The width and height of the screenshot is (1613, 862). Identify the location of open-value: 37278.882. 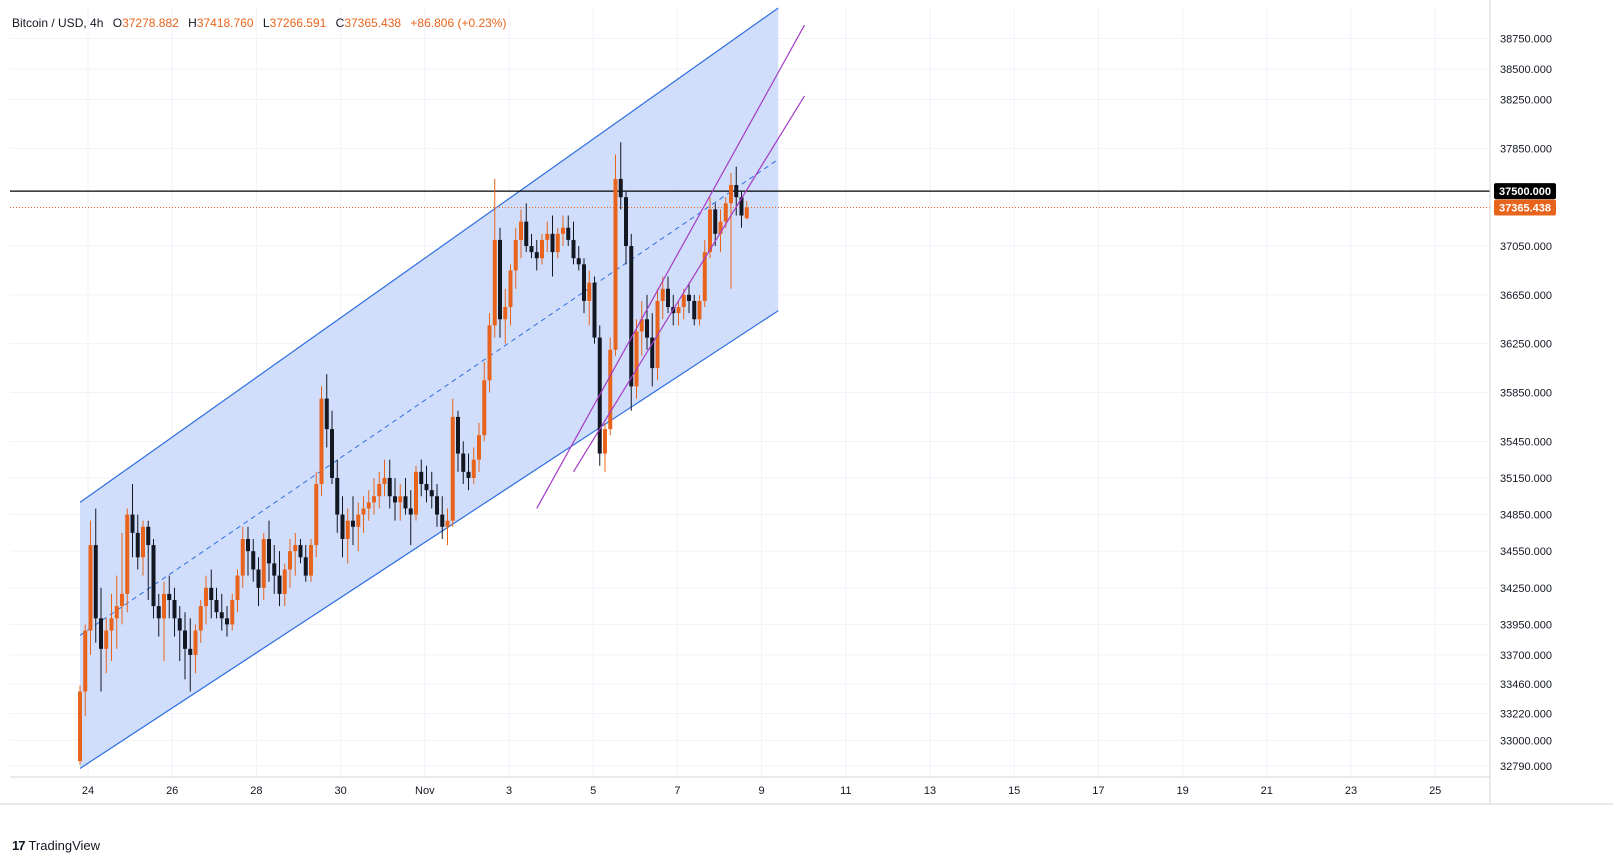
(150, 23).